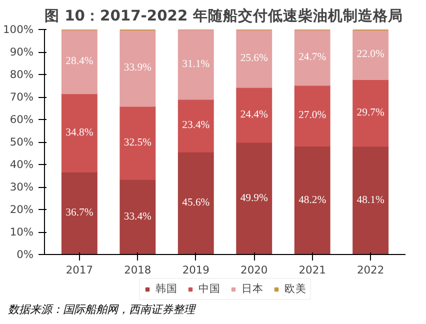 The image size is (426, 324). I want to click on y-tick-label: 20%, so click(22, 209).